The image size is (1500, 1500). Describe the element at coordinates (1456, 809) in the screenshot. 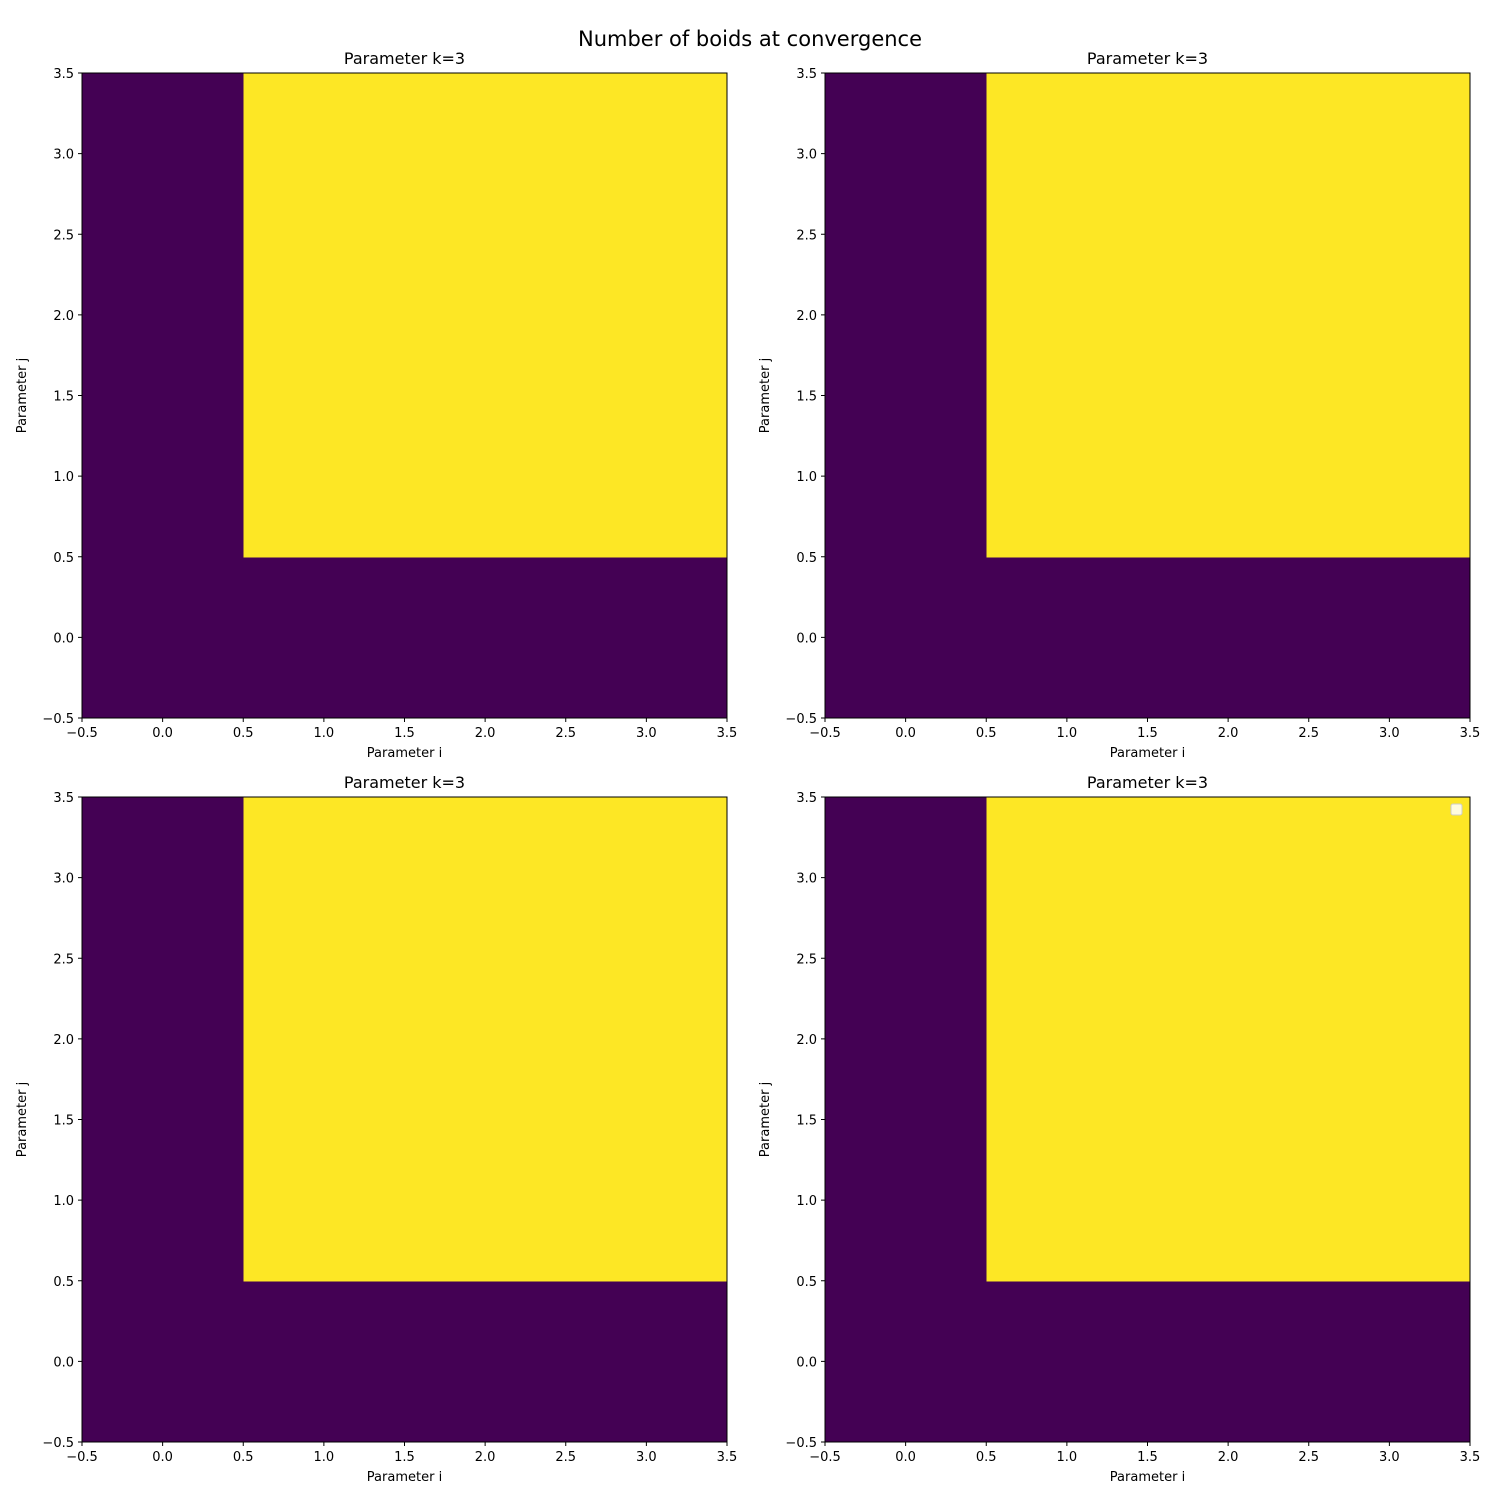

I see `legend-box` at that location.